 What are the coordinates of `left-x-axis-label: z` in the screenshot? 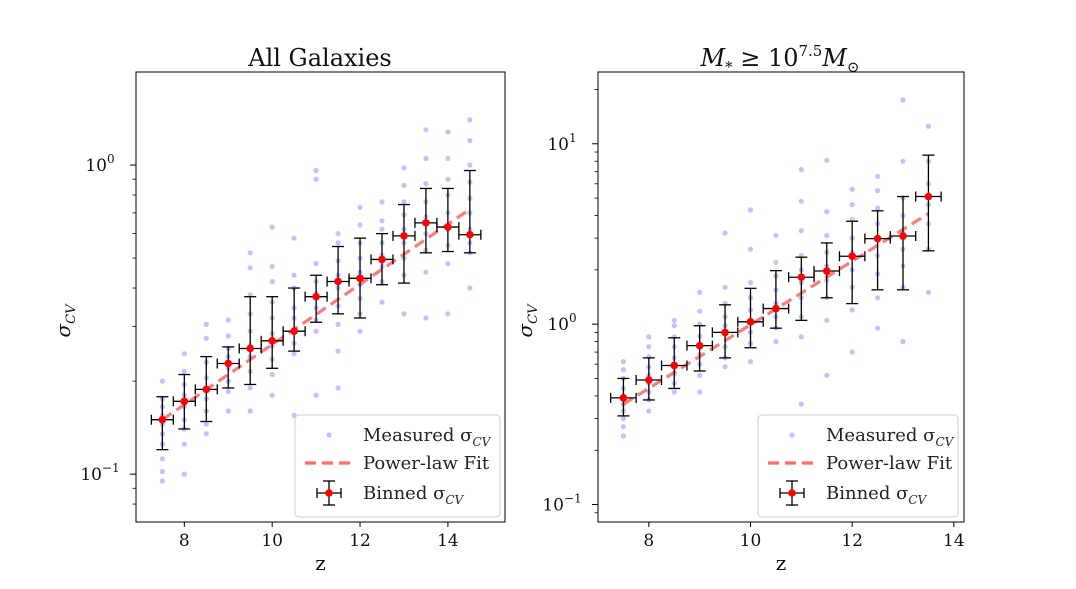 It's located at (320, 563).